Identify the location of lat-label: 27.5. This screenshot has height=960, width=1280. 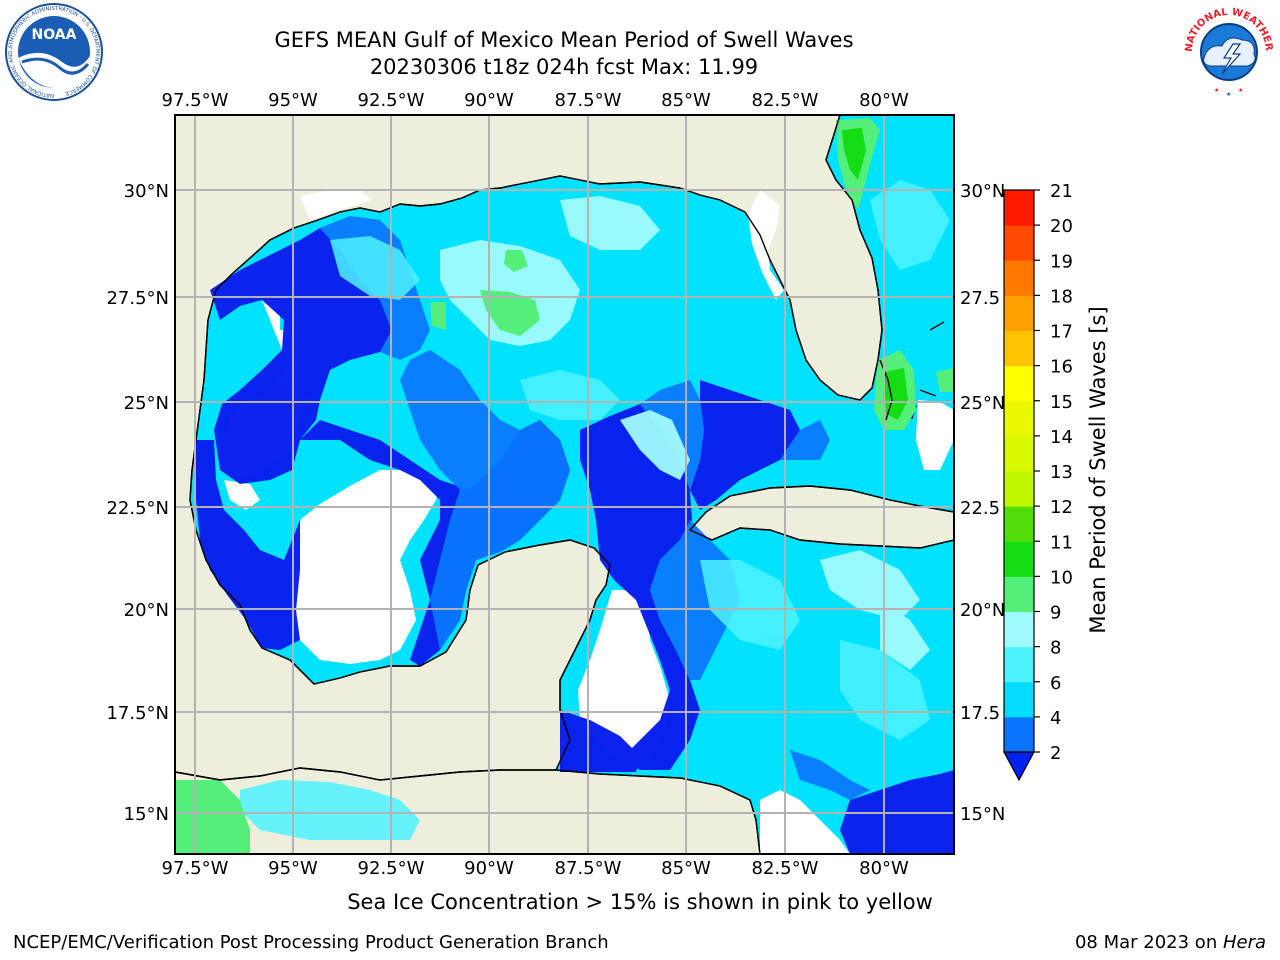
(980, 298).